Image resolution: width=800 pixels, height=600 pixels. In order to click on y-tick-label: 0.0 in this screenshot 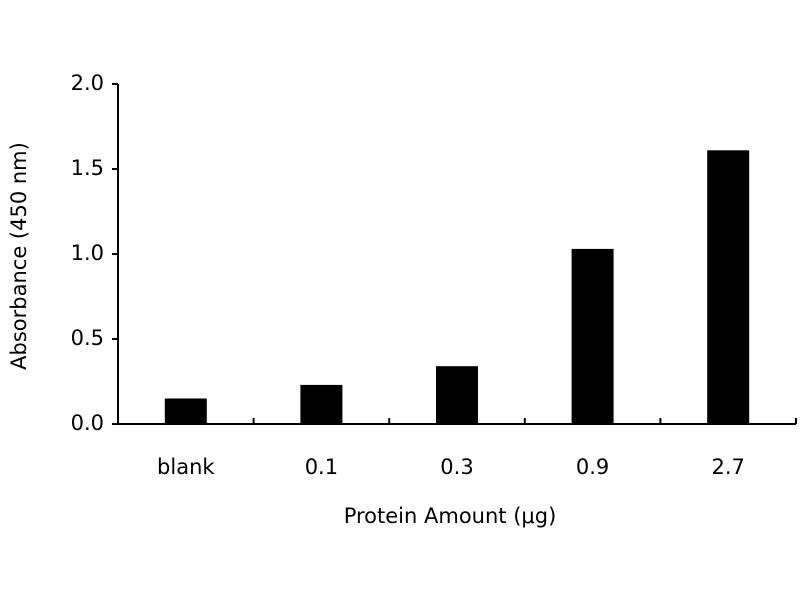, I will do `click(87, 423)`.